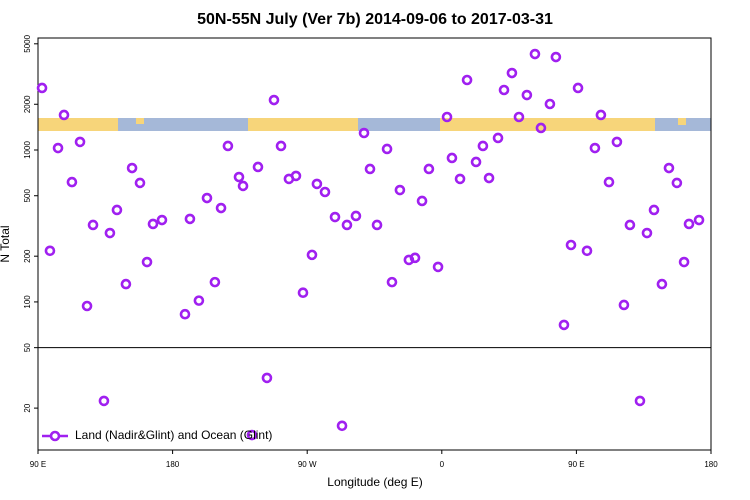 Image resolution: width=750 pixels, height=500 pixels. What do you see at coordinates (442, 464) in the screenshot?
I see `x-tick-label: 0` at bounding box center [442, 464].